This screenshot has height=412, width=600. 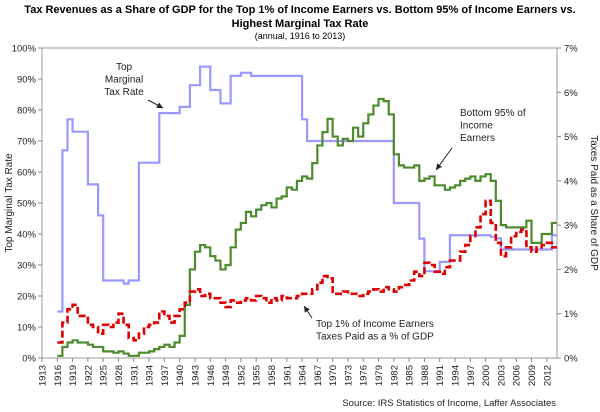 What do you see at coordinates (517, 375) in the screenshot?
I see `x-tick-label: 2006` at bounding box center [517, 375].